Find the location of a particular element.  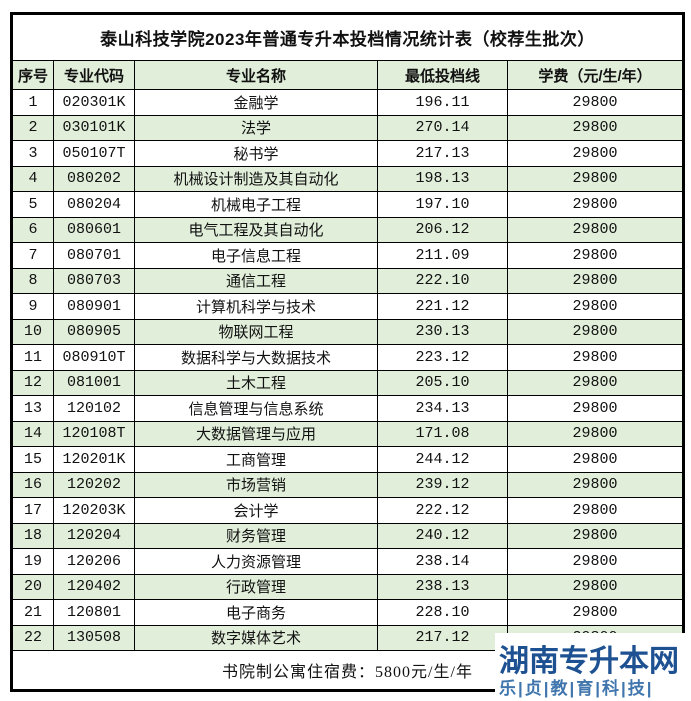

major-name-cell: 会计学 is located at coordinates (256, 510).